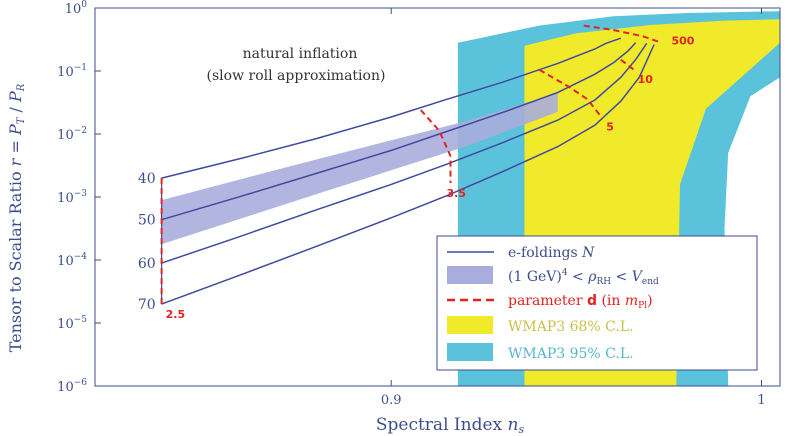  What do you see at coordinates (470, 275) in the screenshot?
I see `legend-swatch-band` at bounding box center [470, 275].